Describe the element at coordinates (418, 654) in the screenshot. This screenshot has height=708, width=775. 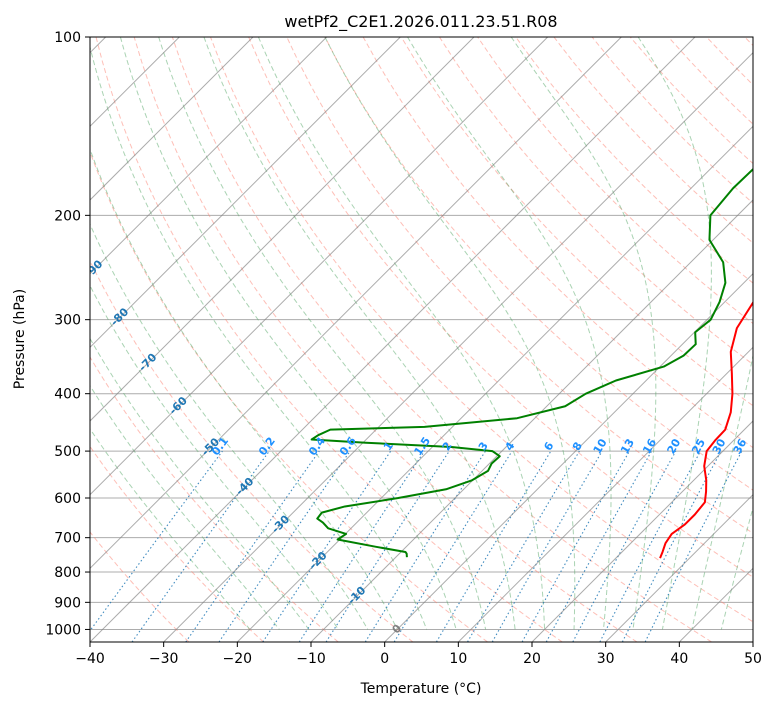
I see `x-axis: −40 −30 −20 −10 0 10 20 30 40 50` at that location.